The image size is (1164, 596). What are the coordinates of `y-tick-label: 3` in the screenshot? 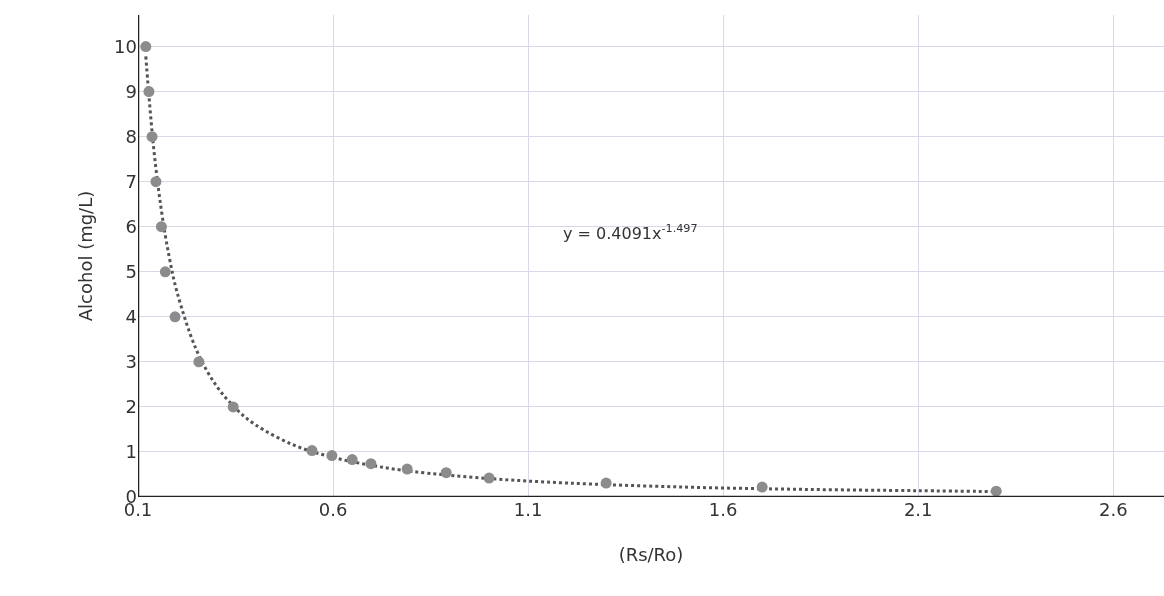 It's located at (131, 362).